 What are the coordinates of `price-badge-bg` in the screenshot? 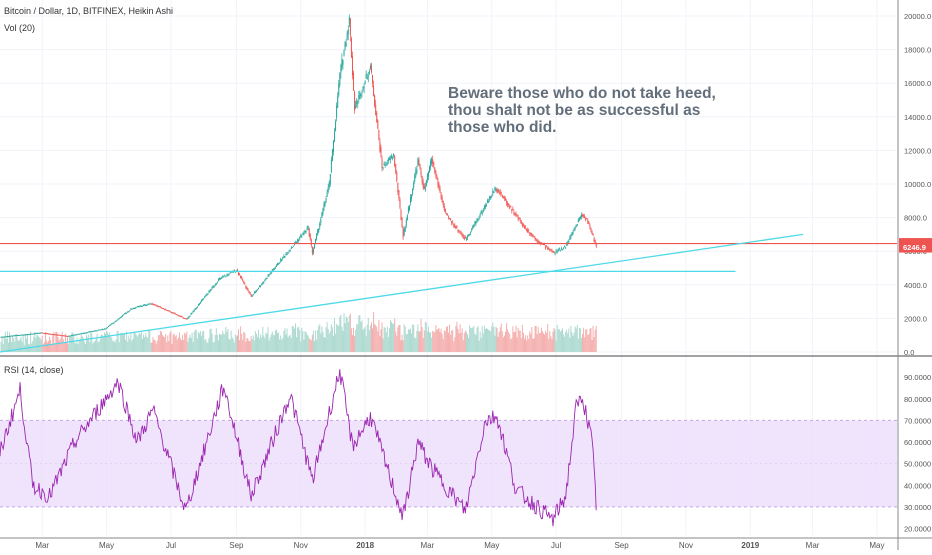 It's located at (915, 247).